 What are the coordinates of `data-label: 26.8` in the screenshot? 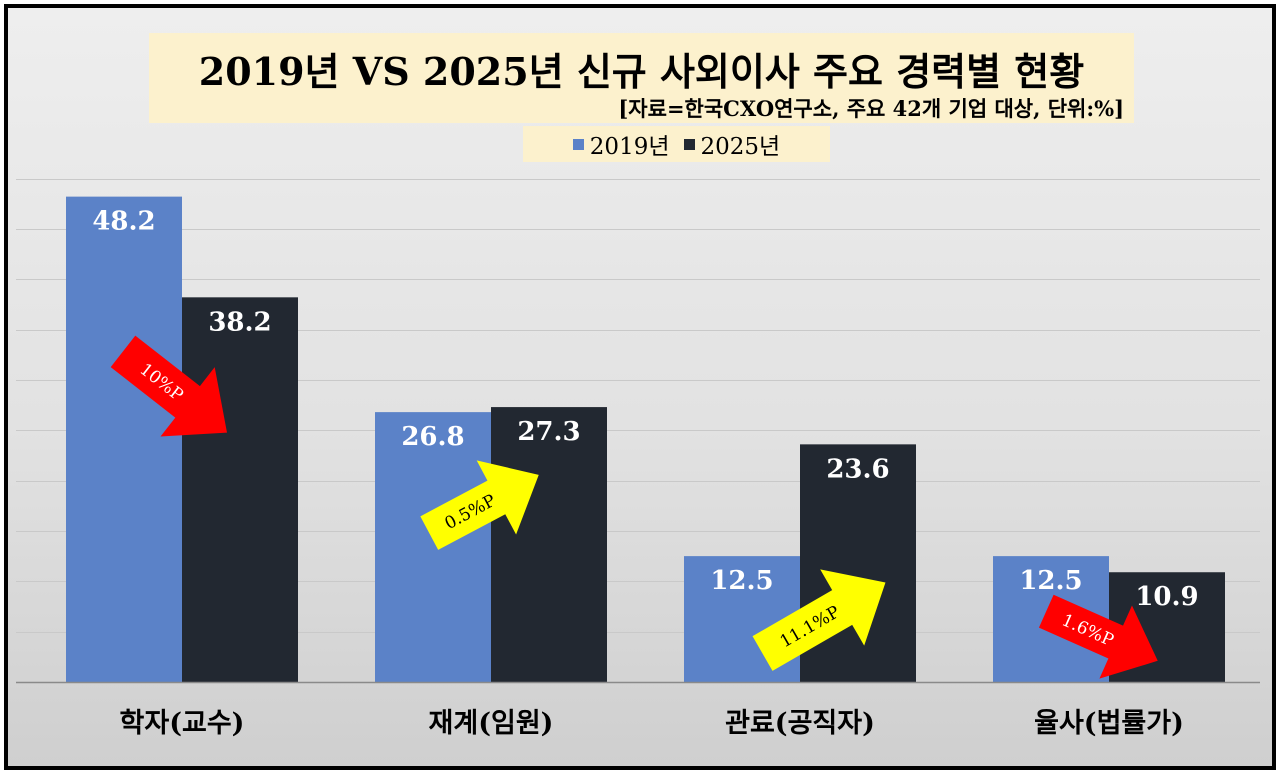 It's located at (432, 437).